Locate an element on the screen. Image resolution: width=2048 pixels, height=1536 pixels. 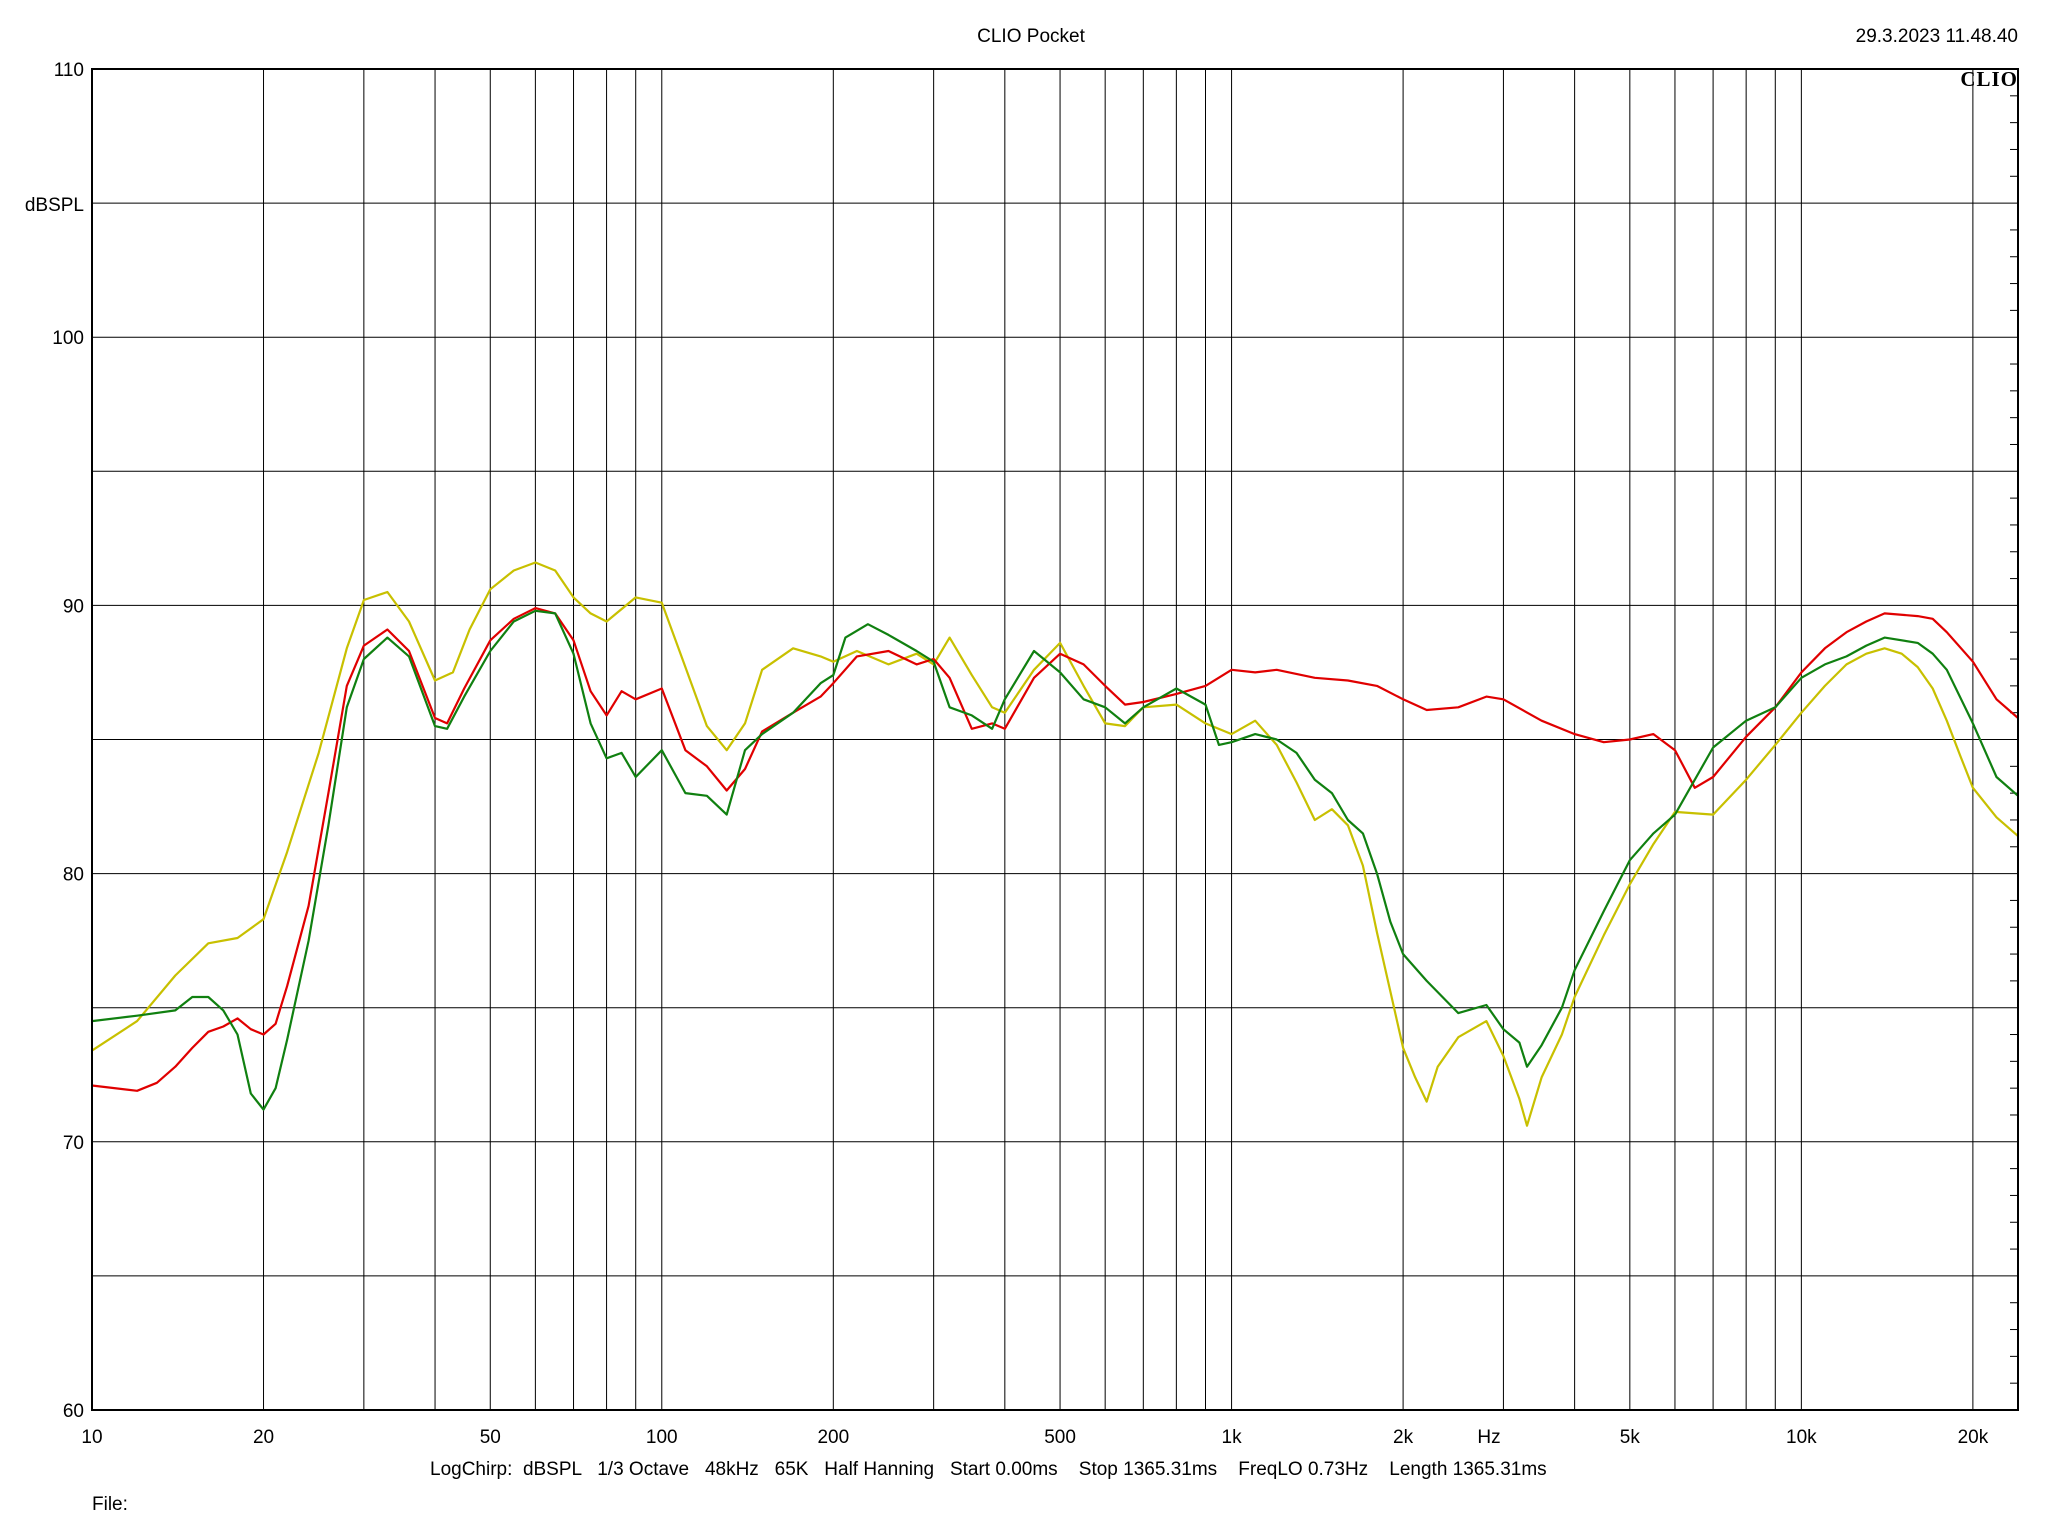
x-tick-label: 20 is located at coordinates (263, 1437).